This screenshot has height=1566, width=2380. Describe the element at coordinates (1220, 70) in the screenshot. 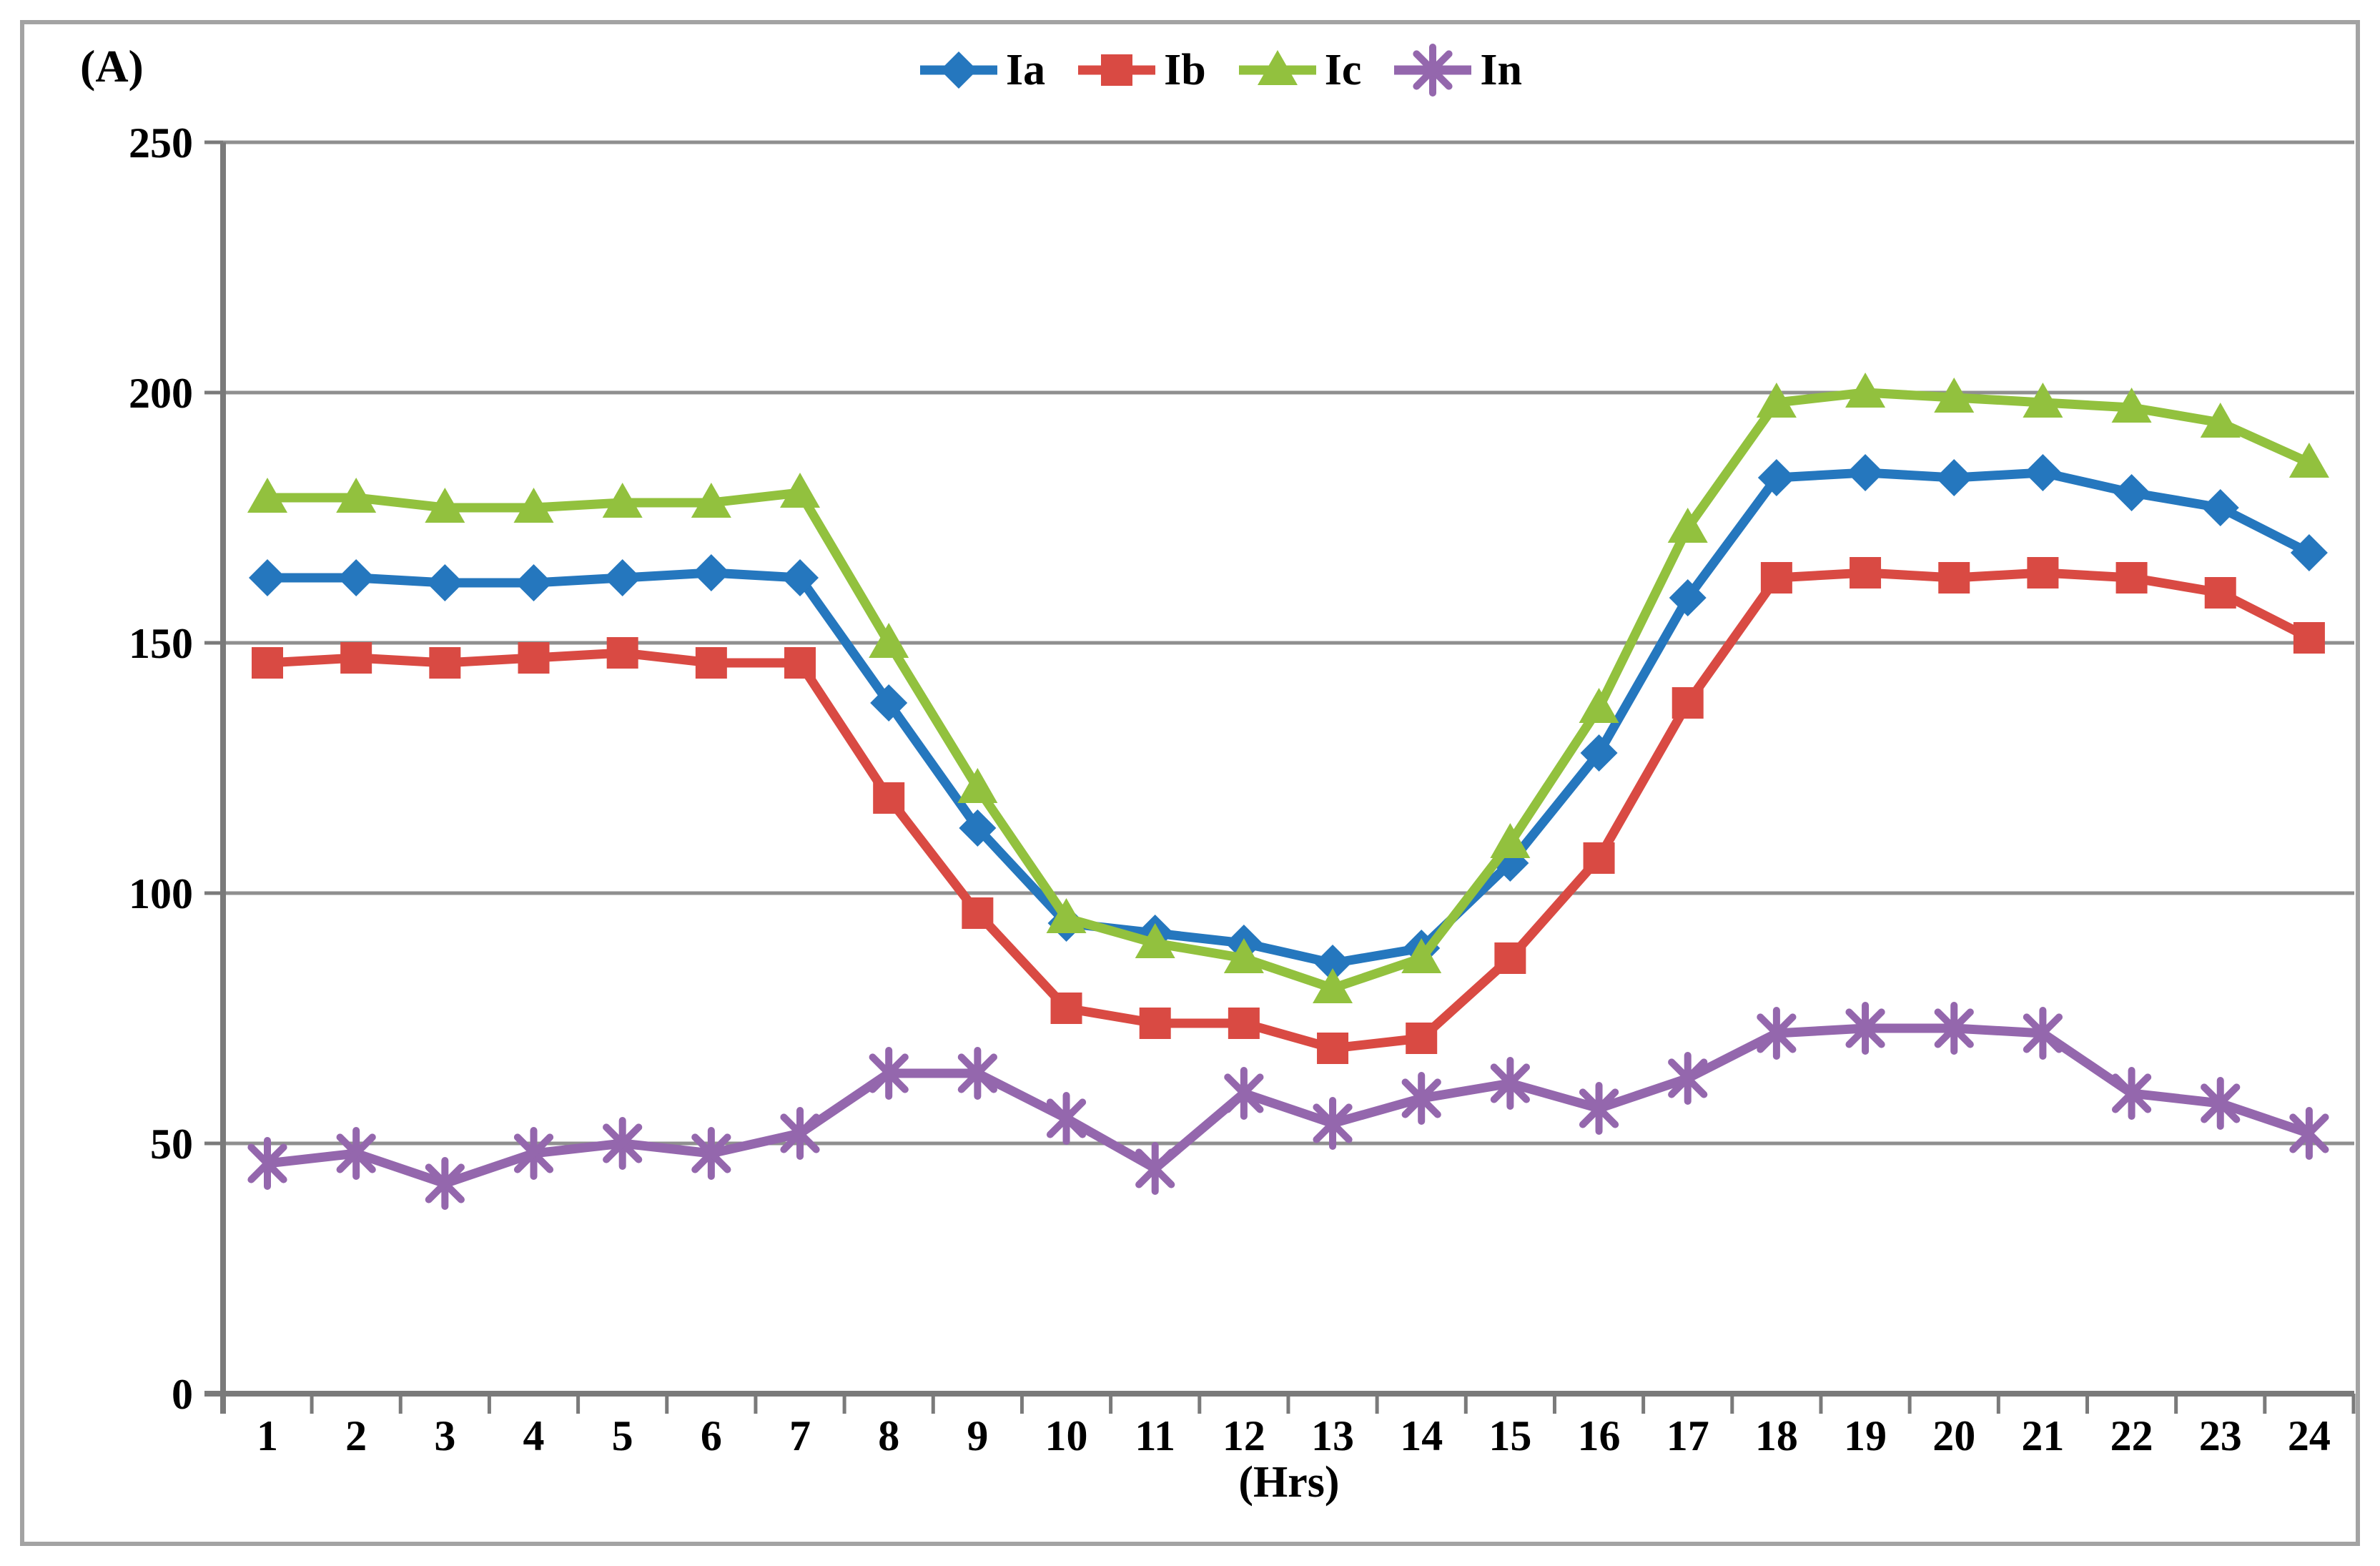

I see `chart-legend: Ia Ib Ic In` at that location.